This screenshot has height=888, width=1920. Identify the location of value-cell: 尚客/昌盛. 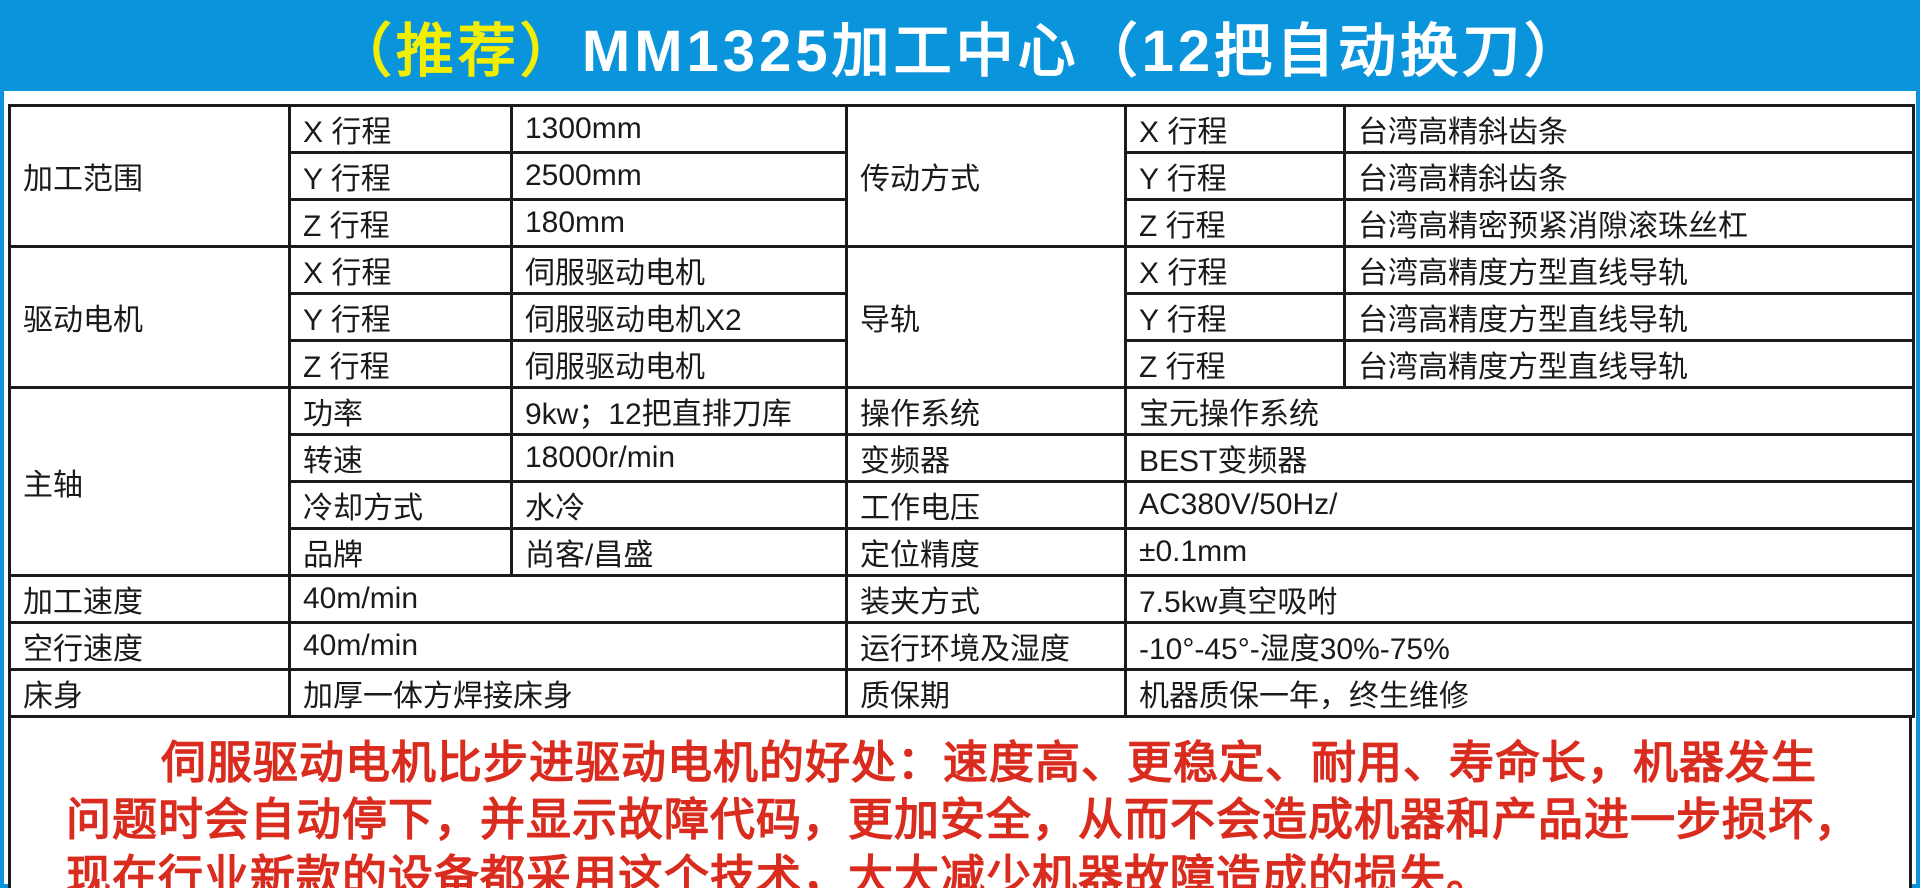
(679, 552).